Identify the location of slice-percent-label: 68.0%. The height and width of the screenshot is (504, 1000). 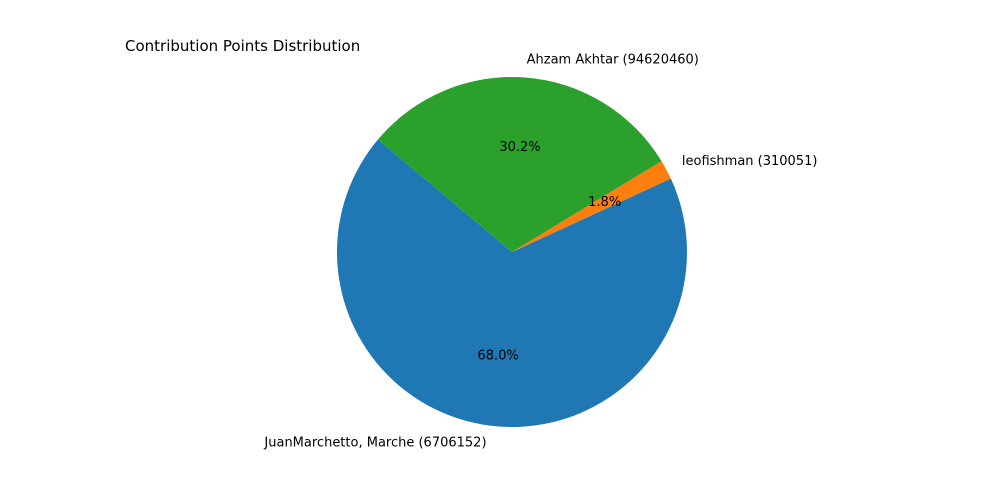
(497, 356).